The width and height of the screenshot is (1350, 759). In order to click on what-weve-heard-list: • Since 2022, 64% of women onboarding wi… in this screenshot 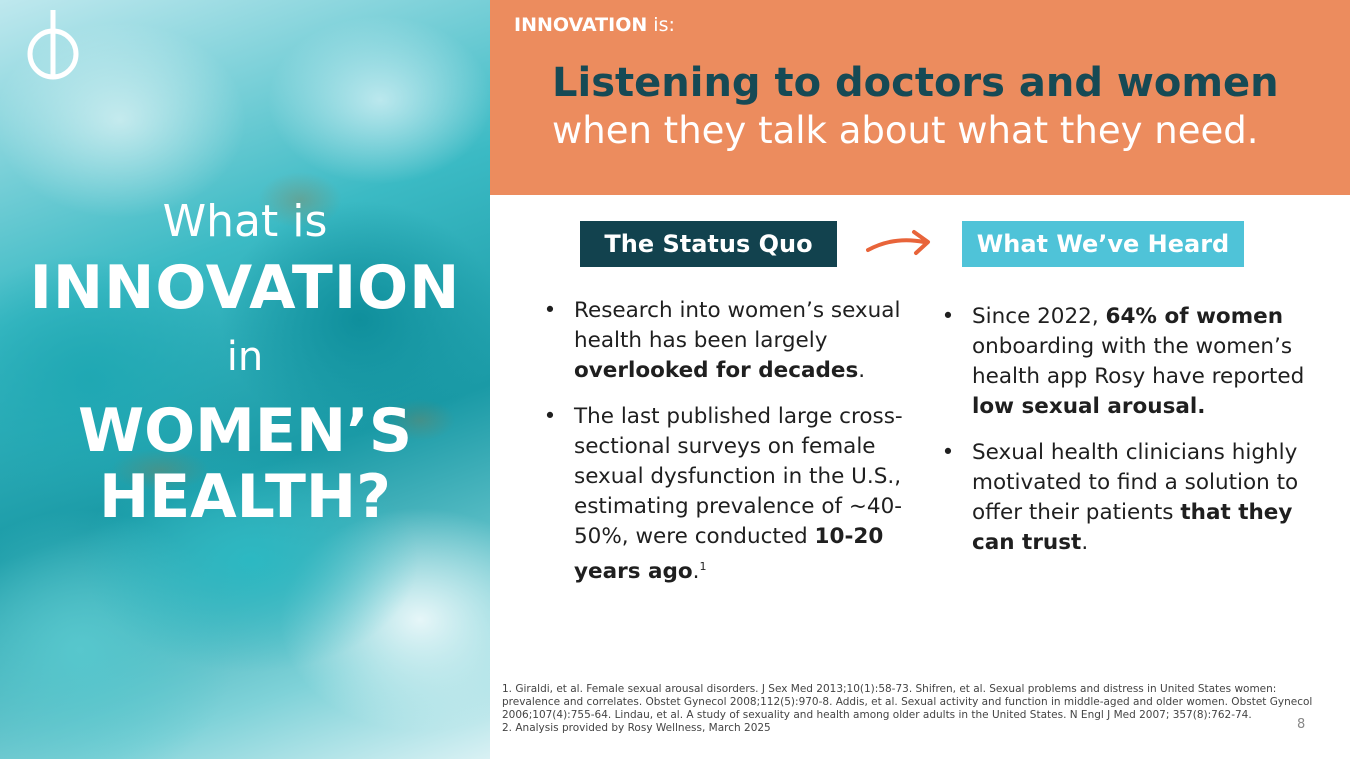, I will do `click(1128, 438)`.